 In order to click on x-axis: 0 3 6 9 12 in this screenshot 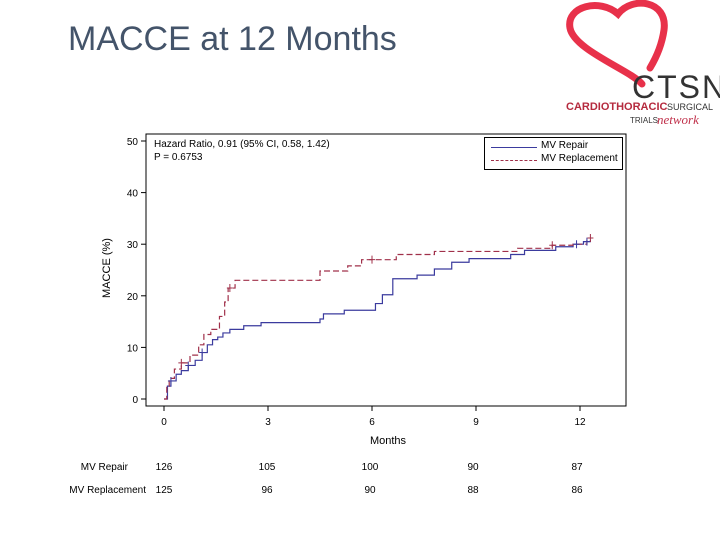, I will do `click(373, 417)`.